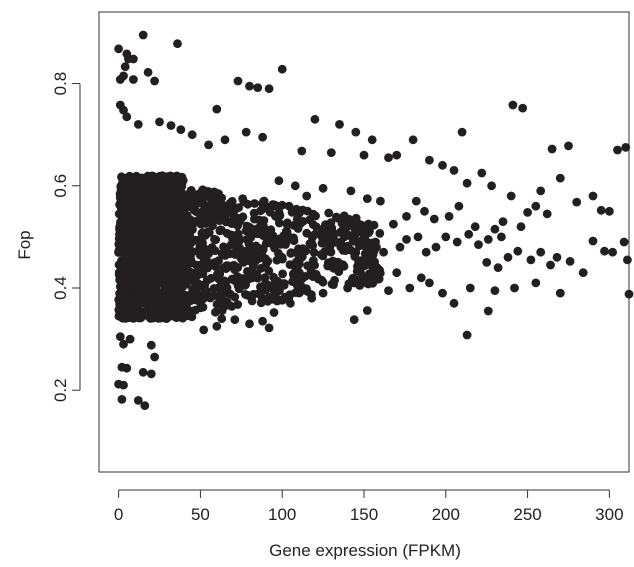 This screenshot has height=567, width=634. What do you see at coordinates (446, 514) in the screenshot?
I see `x-tick-label: 200` at bounding box center [446, 514].